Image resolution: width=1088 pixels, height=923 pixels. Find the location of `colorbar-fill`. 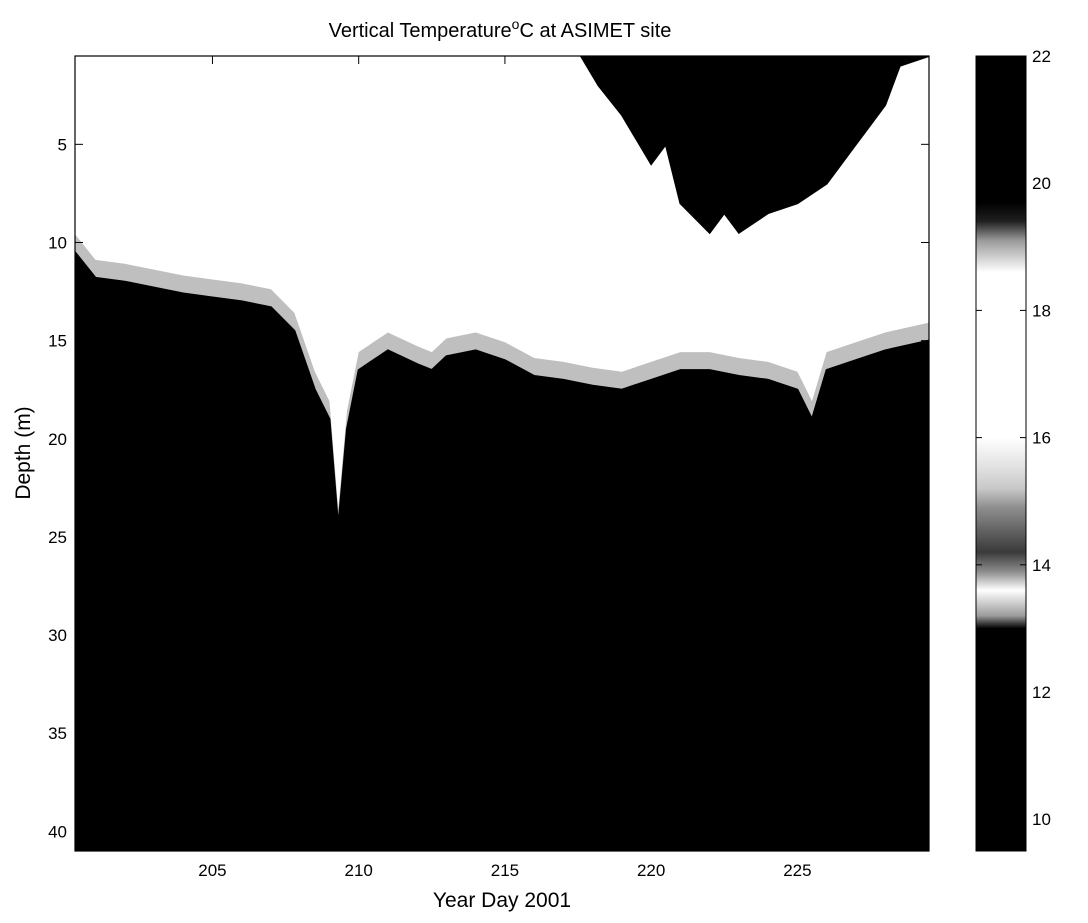

colorbar-fill is located at coordinates (1001, 453).